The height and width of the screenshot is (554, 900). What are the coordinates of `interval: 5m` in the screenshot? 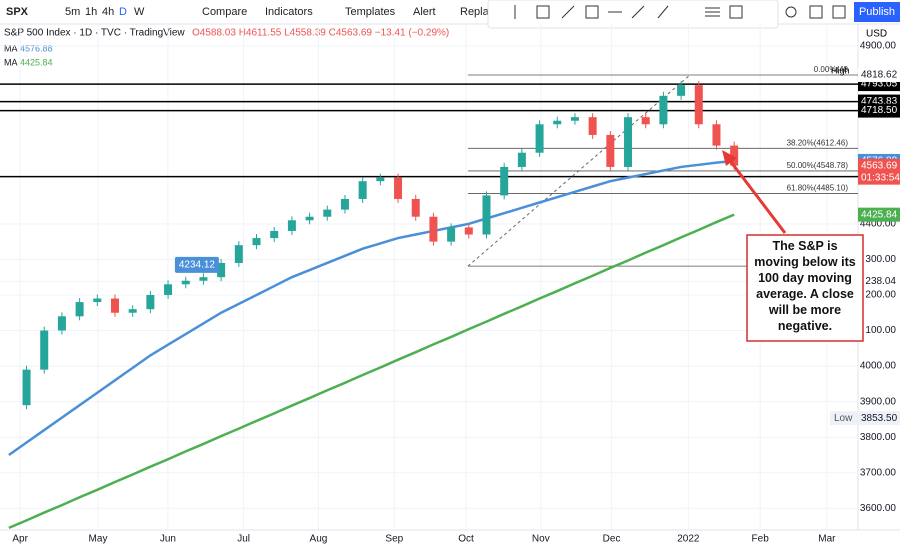 It's located at (72, 12).